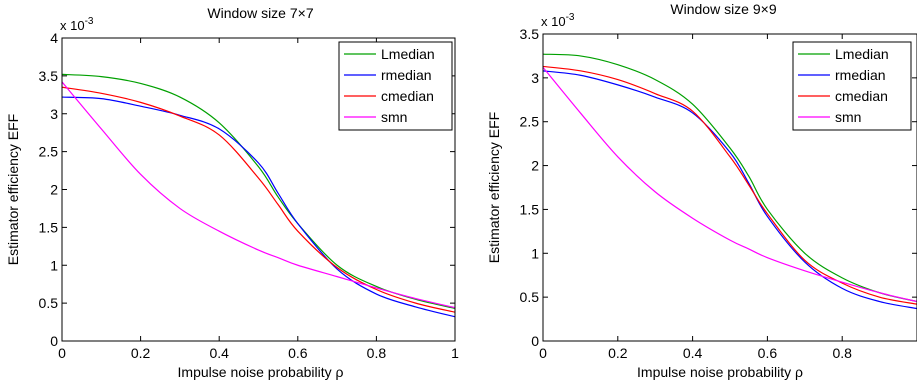 This screenshot has width=917, height=388. Describe the element at coordinates (455, 353) in the screenshot. I see `x-tick-label: 1` at that location.